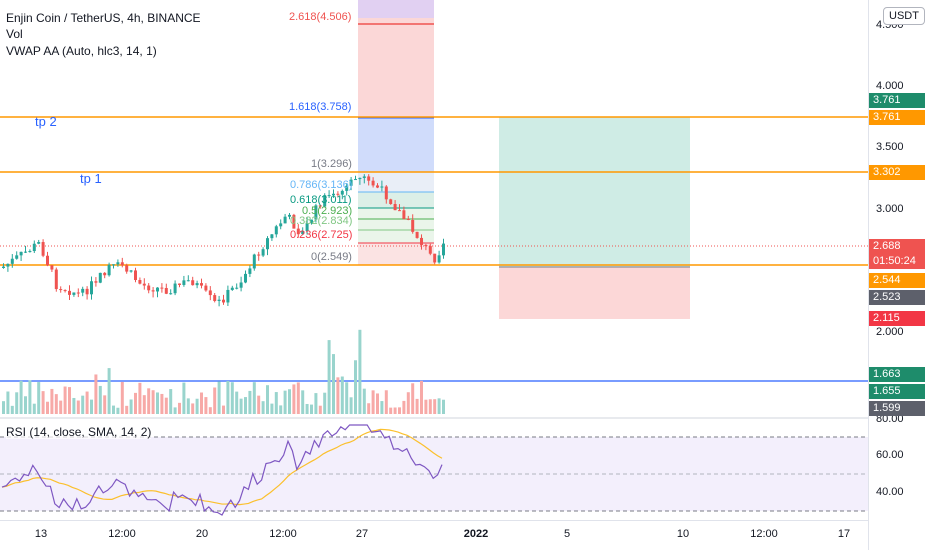 The width and height of the screenshot is (932, 550). What do you see at coordinates (46, 121) in the screenshot?
I see `tp2-label: tp 2` at bounding box center [46, 121].